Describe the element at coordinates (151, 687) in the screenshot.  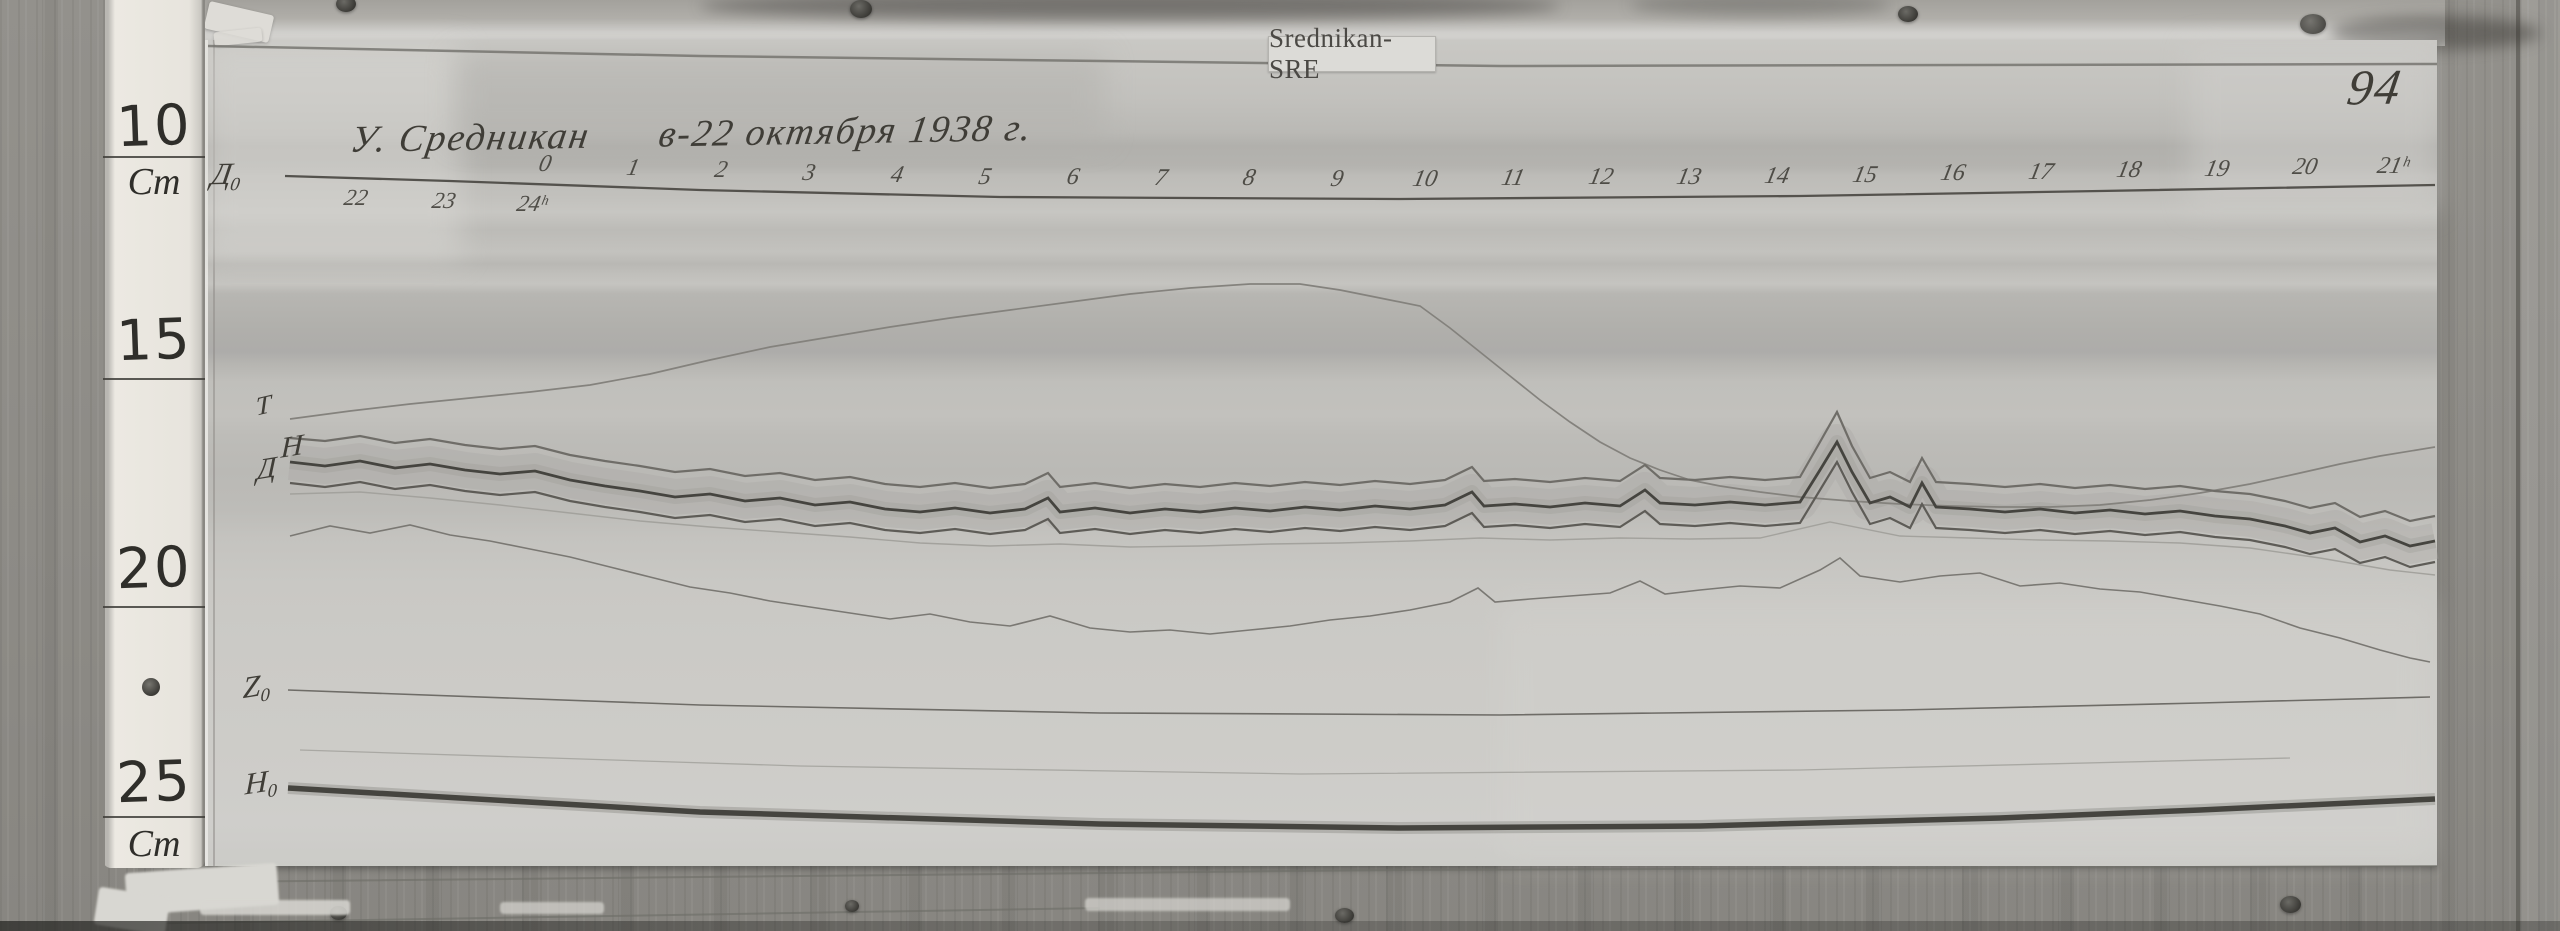
I see `ruler-nail-hole` at that location.